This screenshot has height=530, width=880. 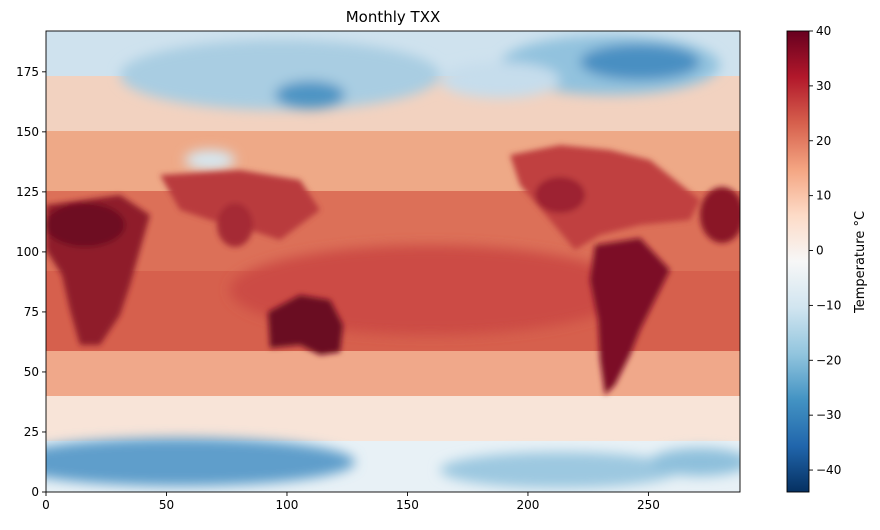 What do you see at coordinates (825, 250) in the screenshot?
I see `colorbar-axis: 40 30 20 10 0 −10 −20 −30 −40` at bounding box center [825, 250].